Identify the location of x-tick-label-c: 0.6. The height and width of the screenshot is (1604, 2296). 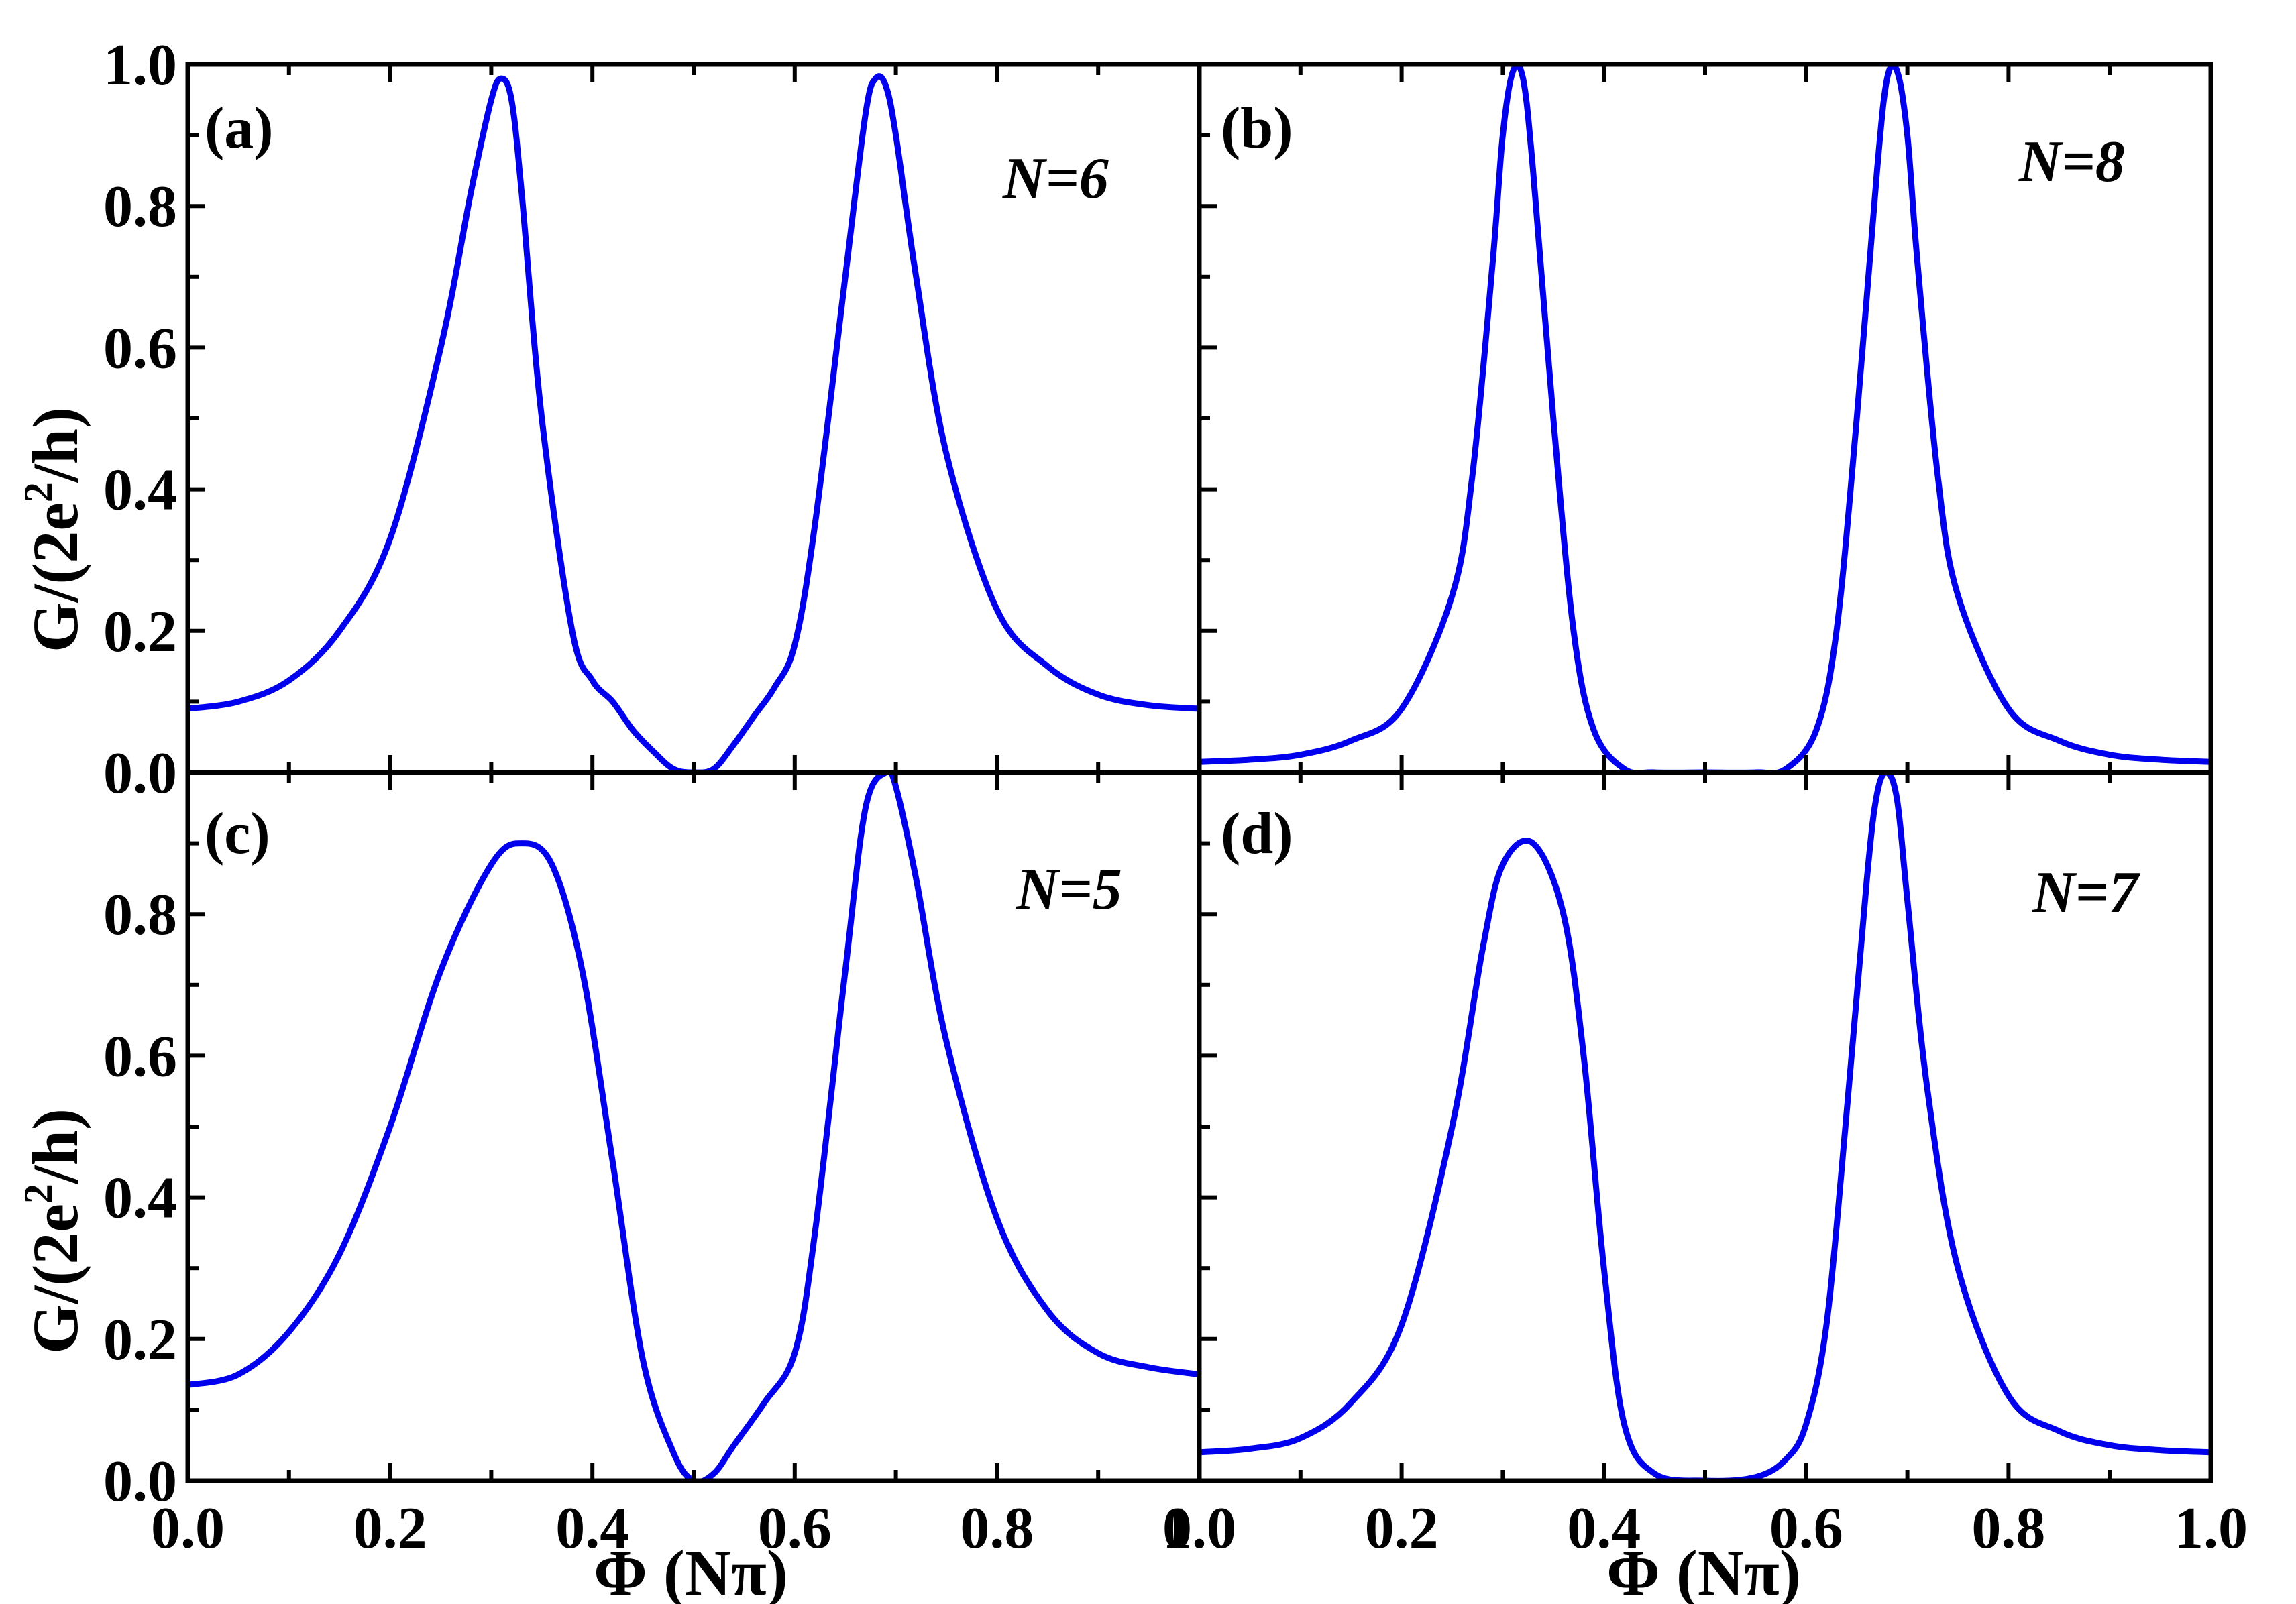
(795, 1528).